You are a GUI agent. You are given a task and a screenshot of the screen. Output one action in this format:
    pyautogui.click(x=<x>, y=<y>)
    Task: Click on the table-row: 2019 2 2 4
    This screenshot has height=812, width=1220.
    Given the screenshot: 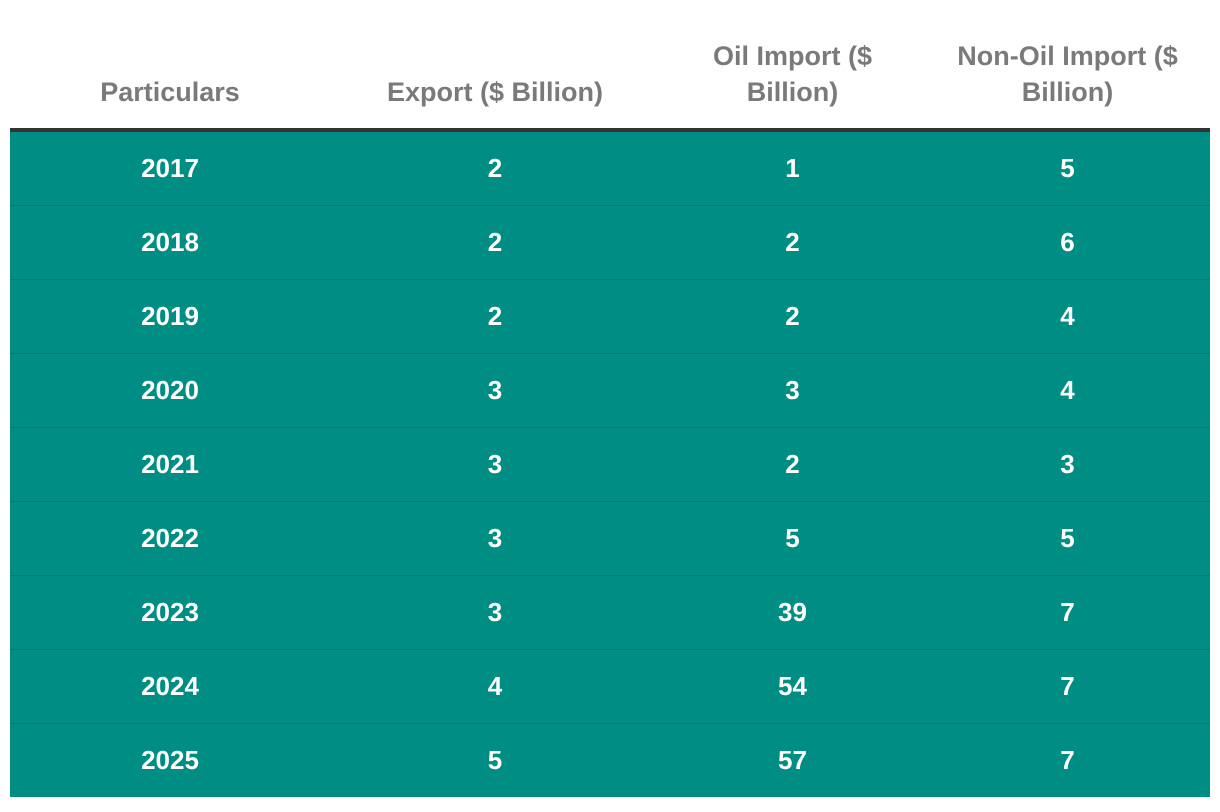 What is the action you would take?
    pyautogui.click(x=610, y=316)
    